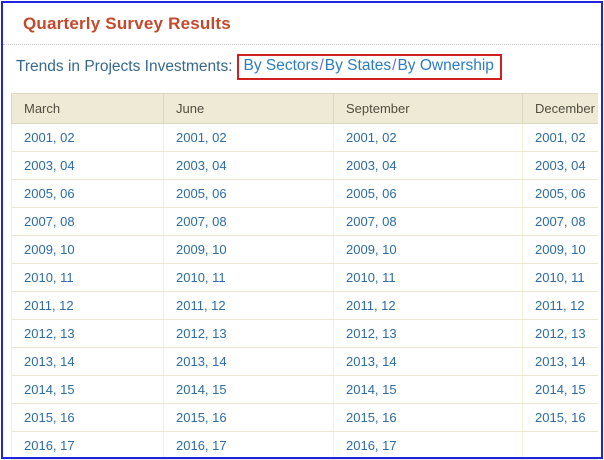 The width and height of the screenshot is (604, 460). I want to click on table-row: 2007, 08 2007, 08 2007, 08 2007, 08, so click(304, 221).